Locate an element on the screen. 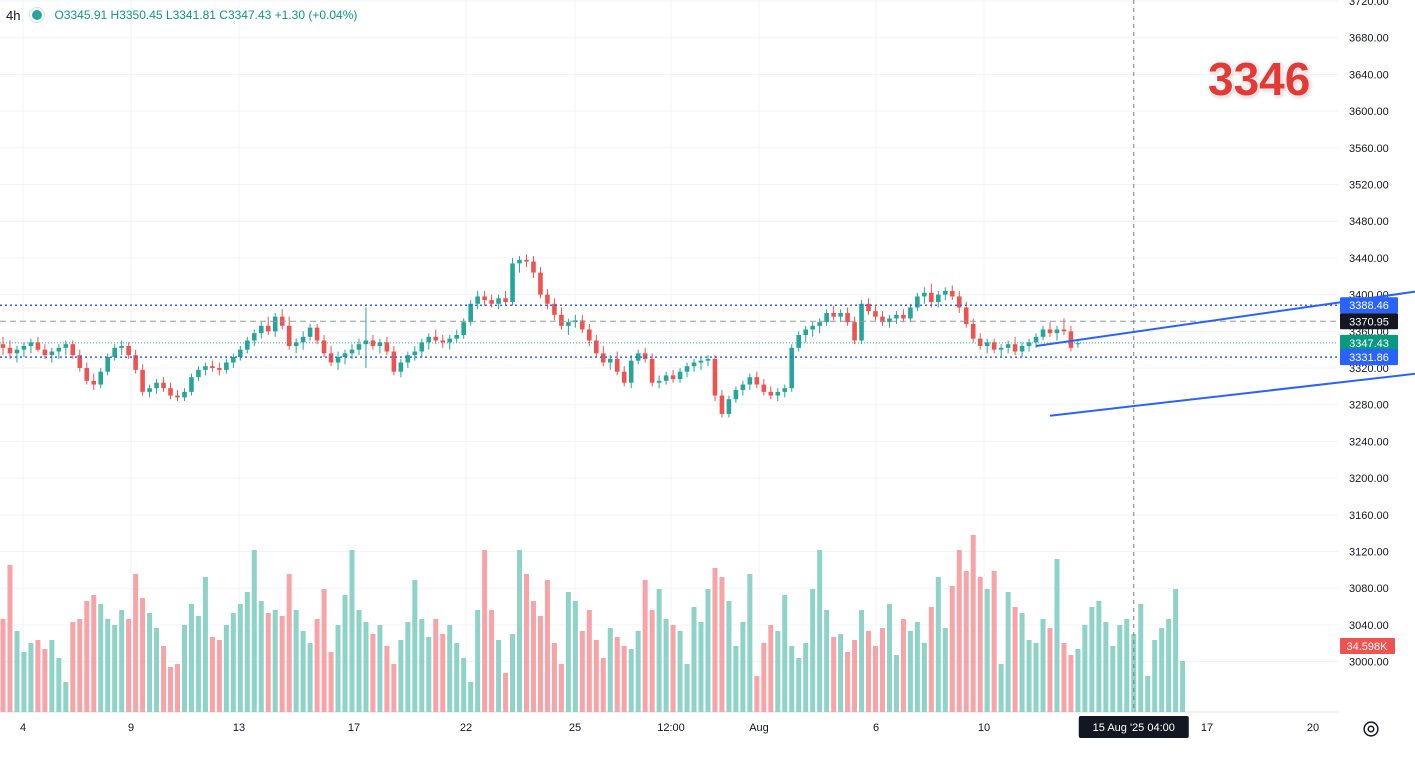  crosshair-time-text: 15 Aug '25 04:00 is located at coordinates (1134, 728).